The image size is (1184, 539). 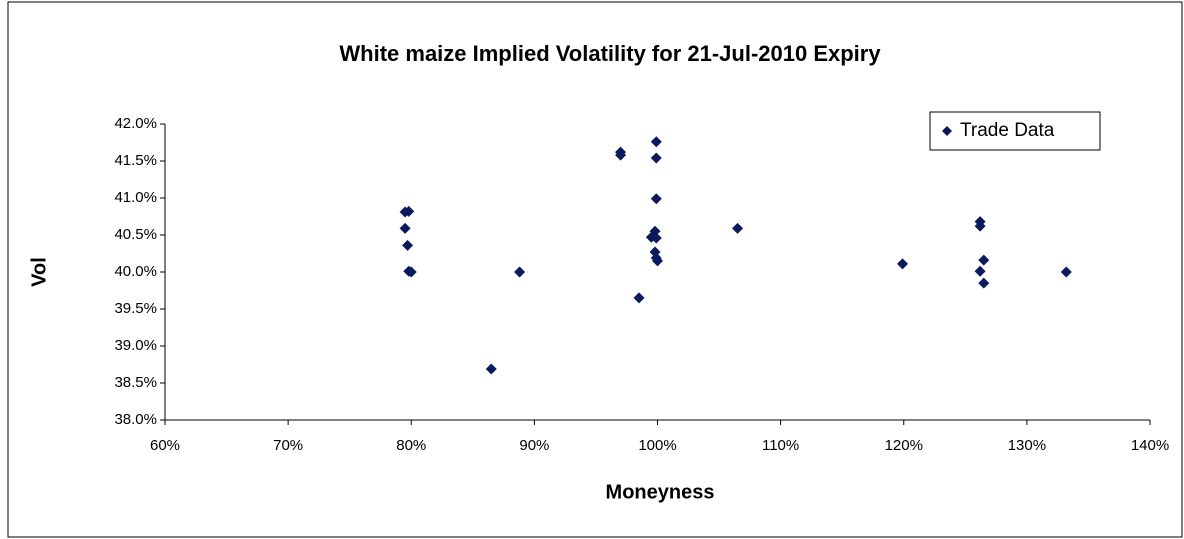 What do you see at coordinates (135, 197) in the screenshot?
I see `y-tick-label: 41.0%` at bounding box center [135, 197].